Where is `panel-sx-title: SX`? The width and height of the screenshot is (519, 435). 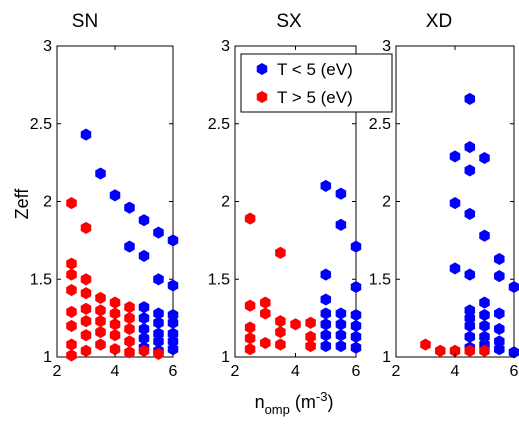
panel-sx-title: SX is located at coordinates (289, 21).